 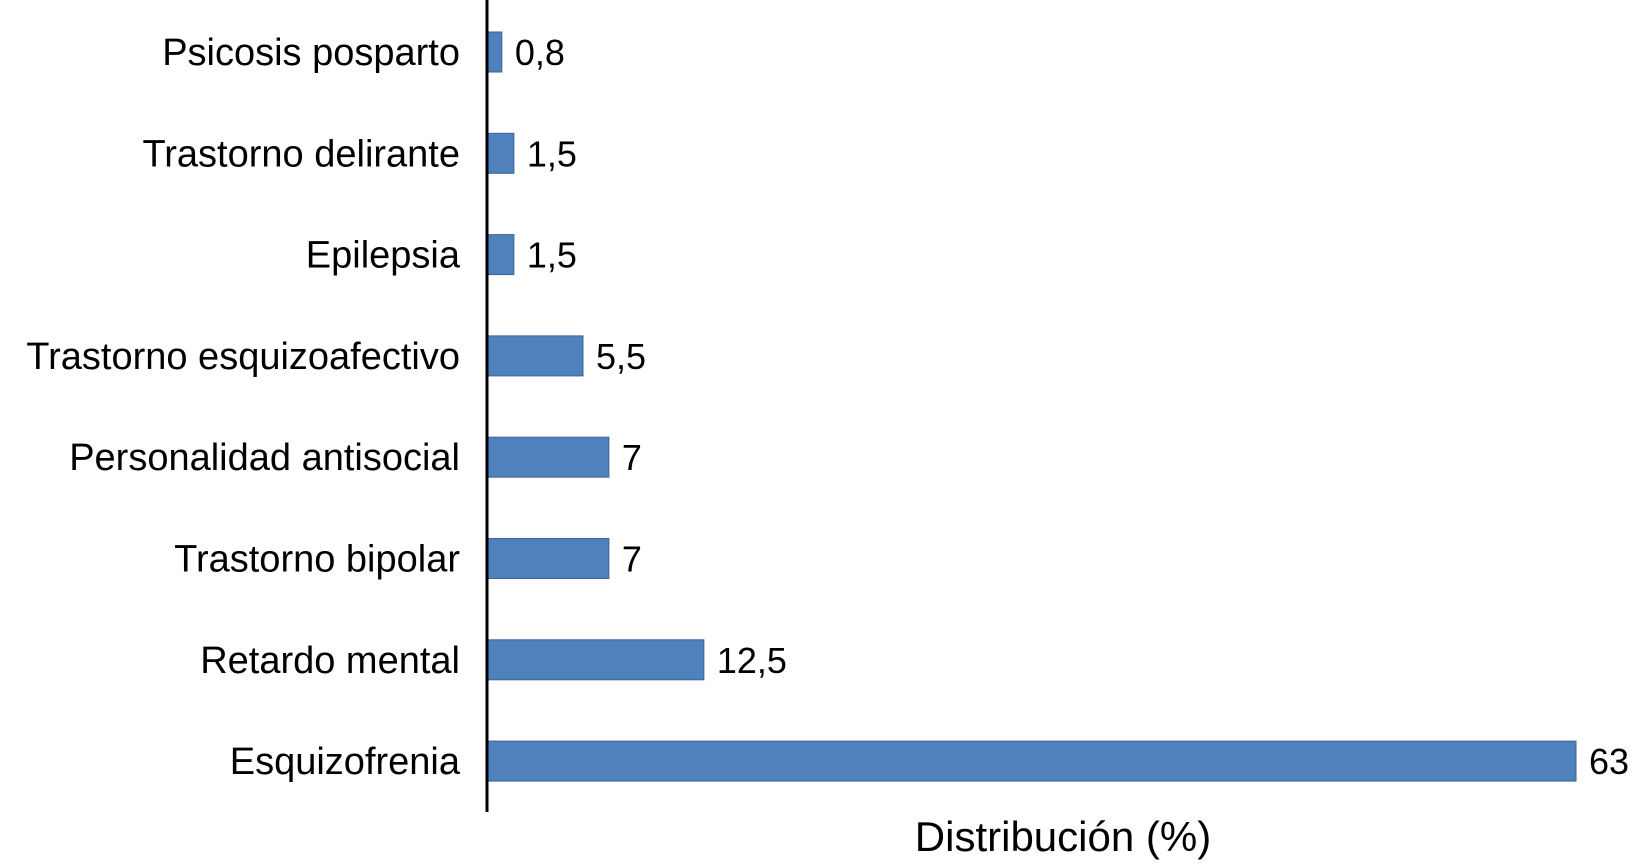 What do you see at coordinates (1609, 761) in the screenshot?
I see `value-label-7: 63` at bounding box center [1609, 761].